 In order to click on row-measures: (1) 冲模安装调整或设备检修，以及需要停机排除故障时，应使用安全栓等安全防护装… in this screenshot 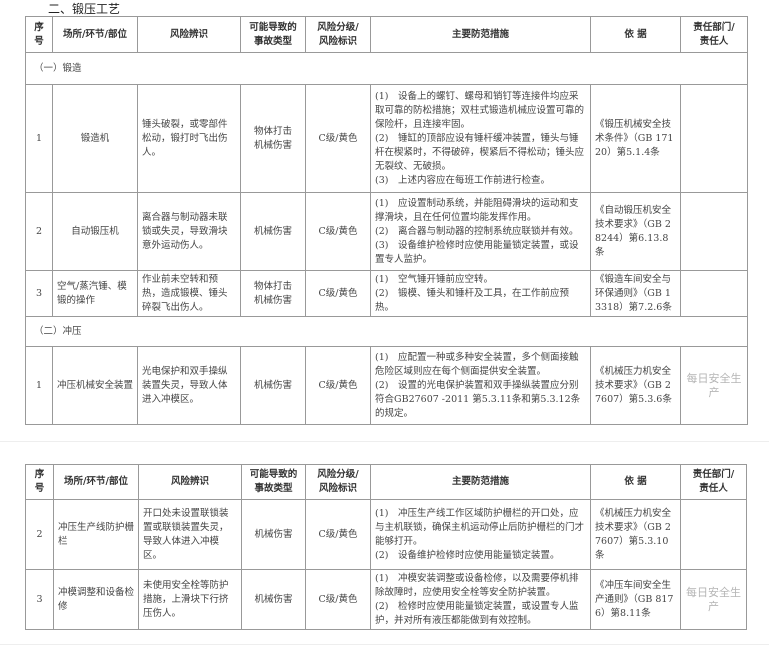, I will do `click(480, 599)`.